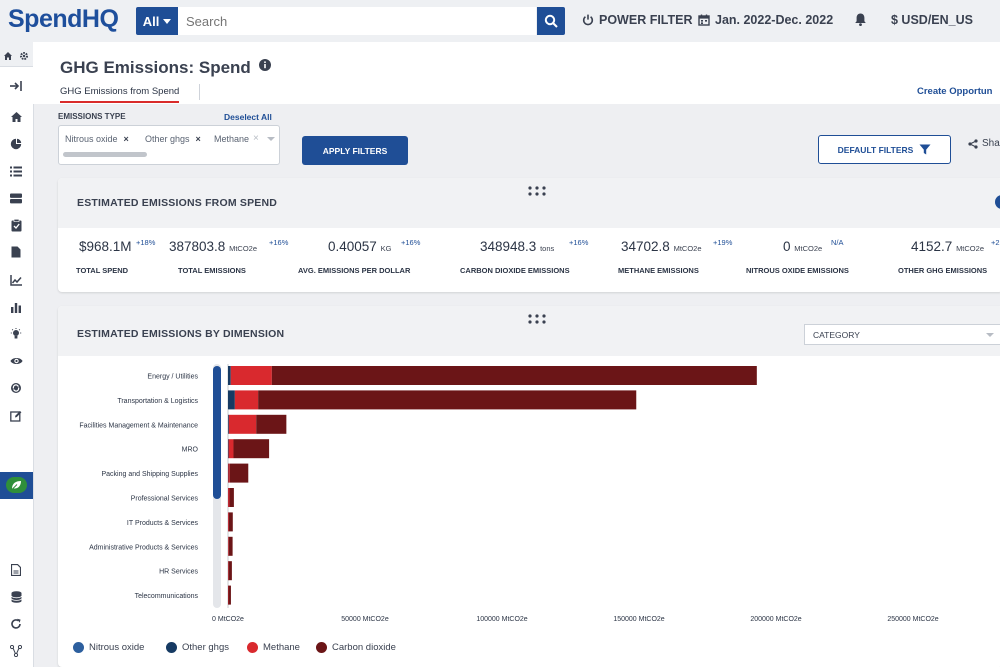  Describe the element at coordinates (356, 647) in the screenshot. I see `legend-item-carbon-dioxide: Carbon dioxide` at that location.